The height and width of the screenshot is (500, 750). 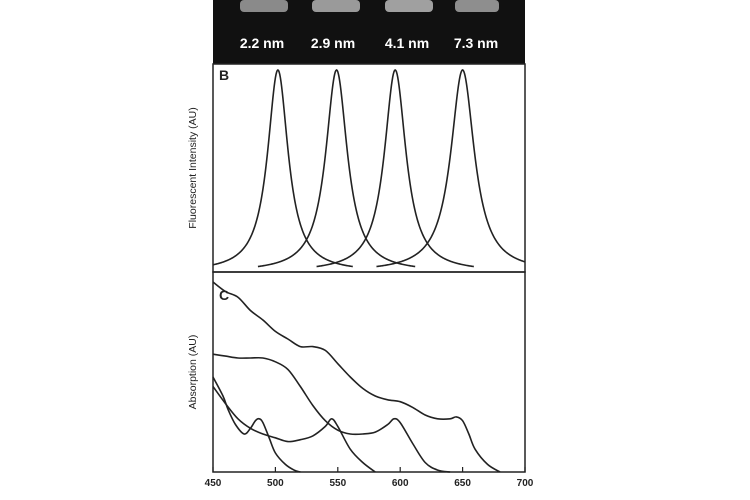 I want to click on size-label-2: 2.9 nm, so click(x=333, y=43).